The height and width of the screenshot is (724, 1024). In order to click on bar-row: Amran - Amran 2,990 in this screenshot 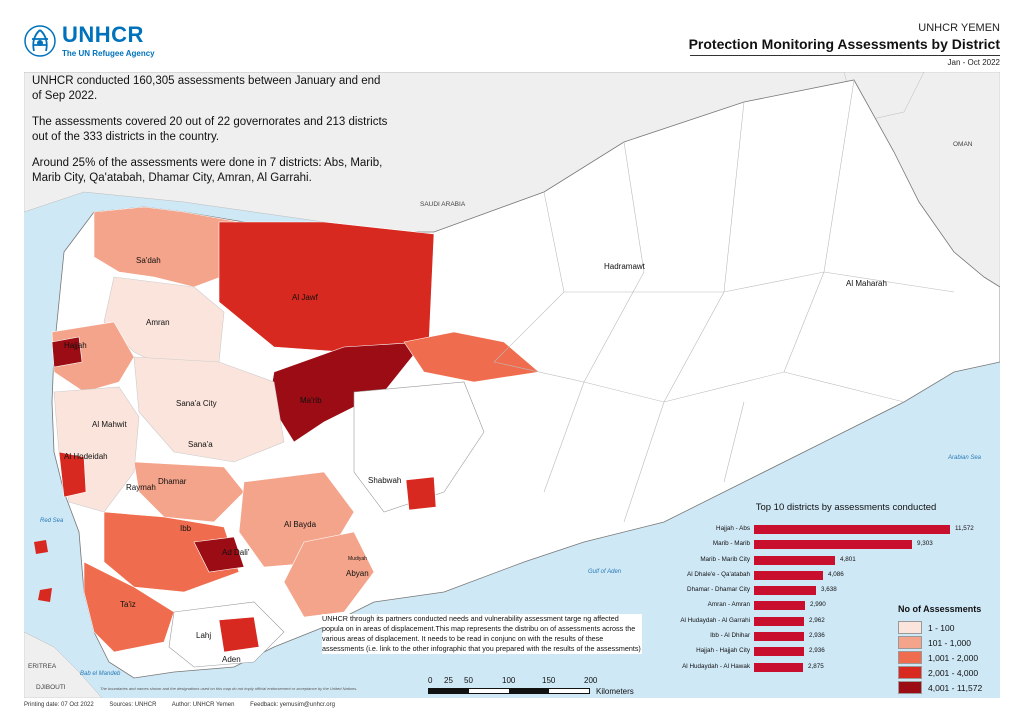, I will do `click(816, 606)`.